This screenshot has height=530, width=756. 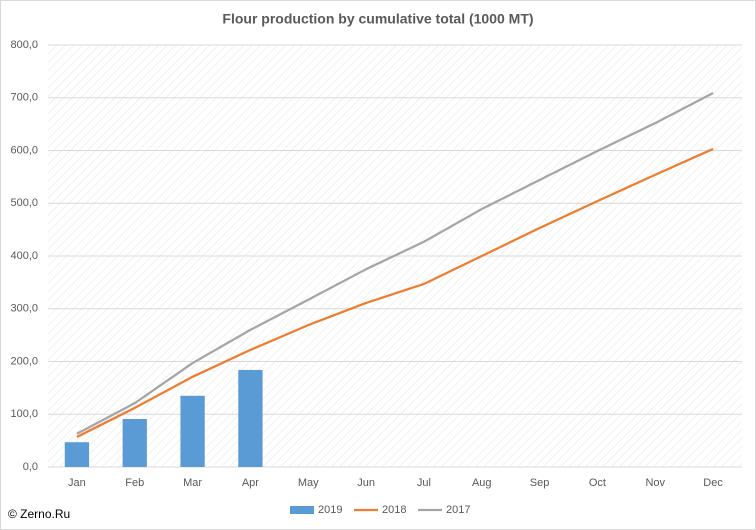 What do you see at coordinates (192, 483) in the screenshot?
I see `x-tick-label: Mar` at bounding box center [192, 483].